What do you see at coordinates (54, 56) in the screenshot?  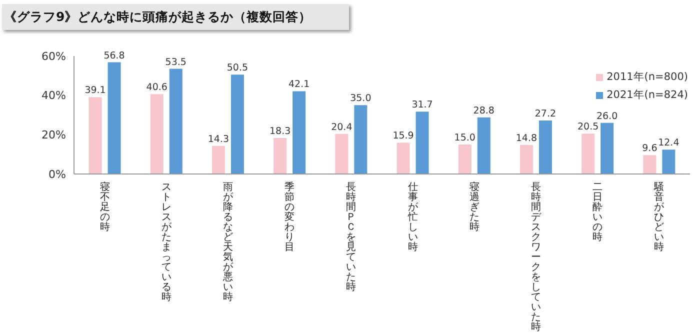 I see `y-tick-label: 60%` at bounding box center [54, 56].